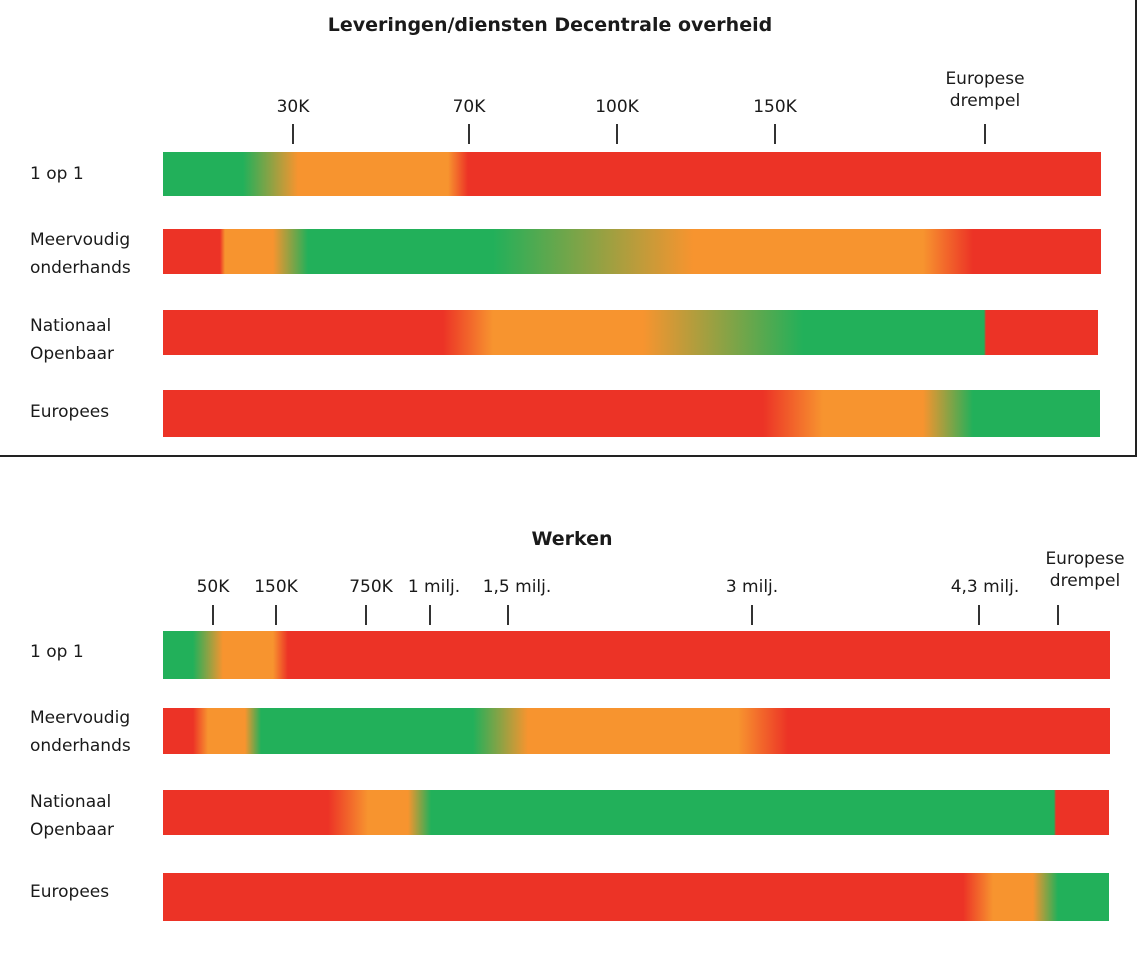 The width and height of the screenshot is (1144, 954). I want to click on tick-label-1-milj: 1 milj., so click(434, 587).